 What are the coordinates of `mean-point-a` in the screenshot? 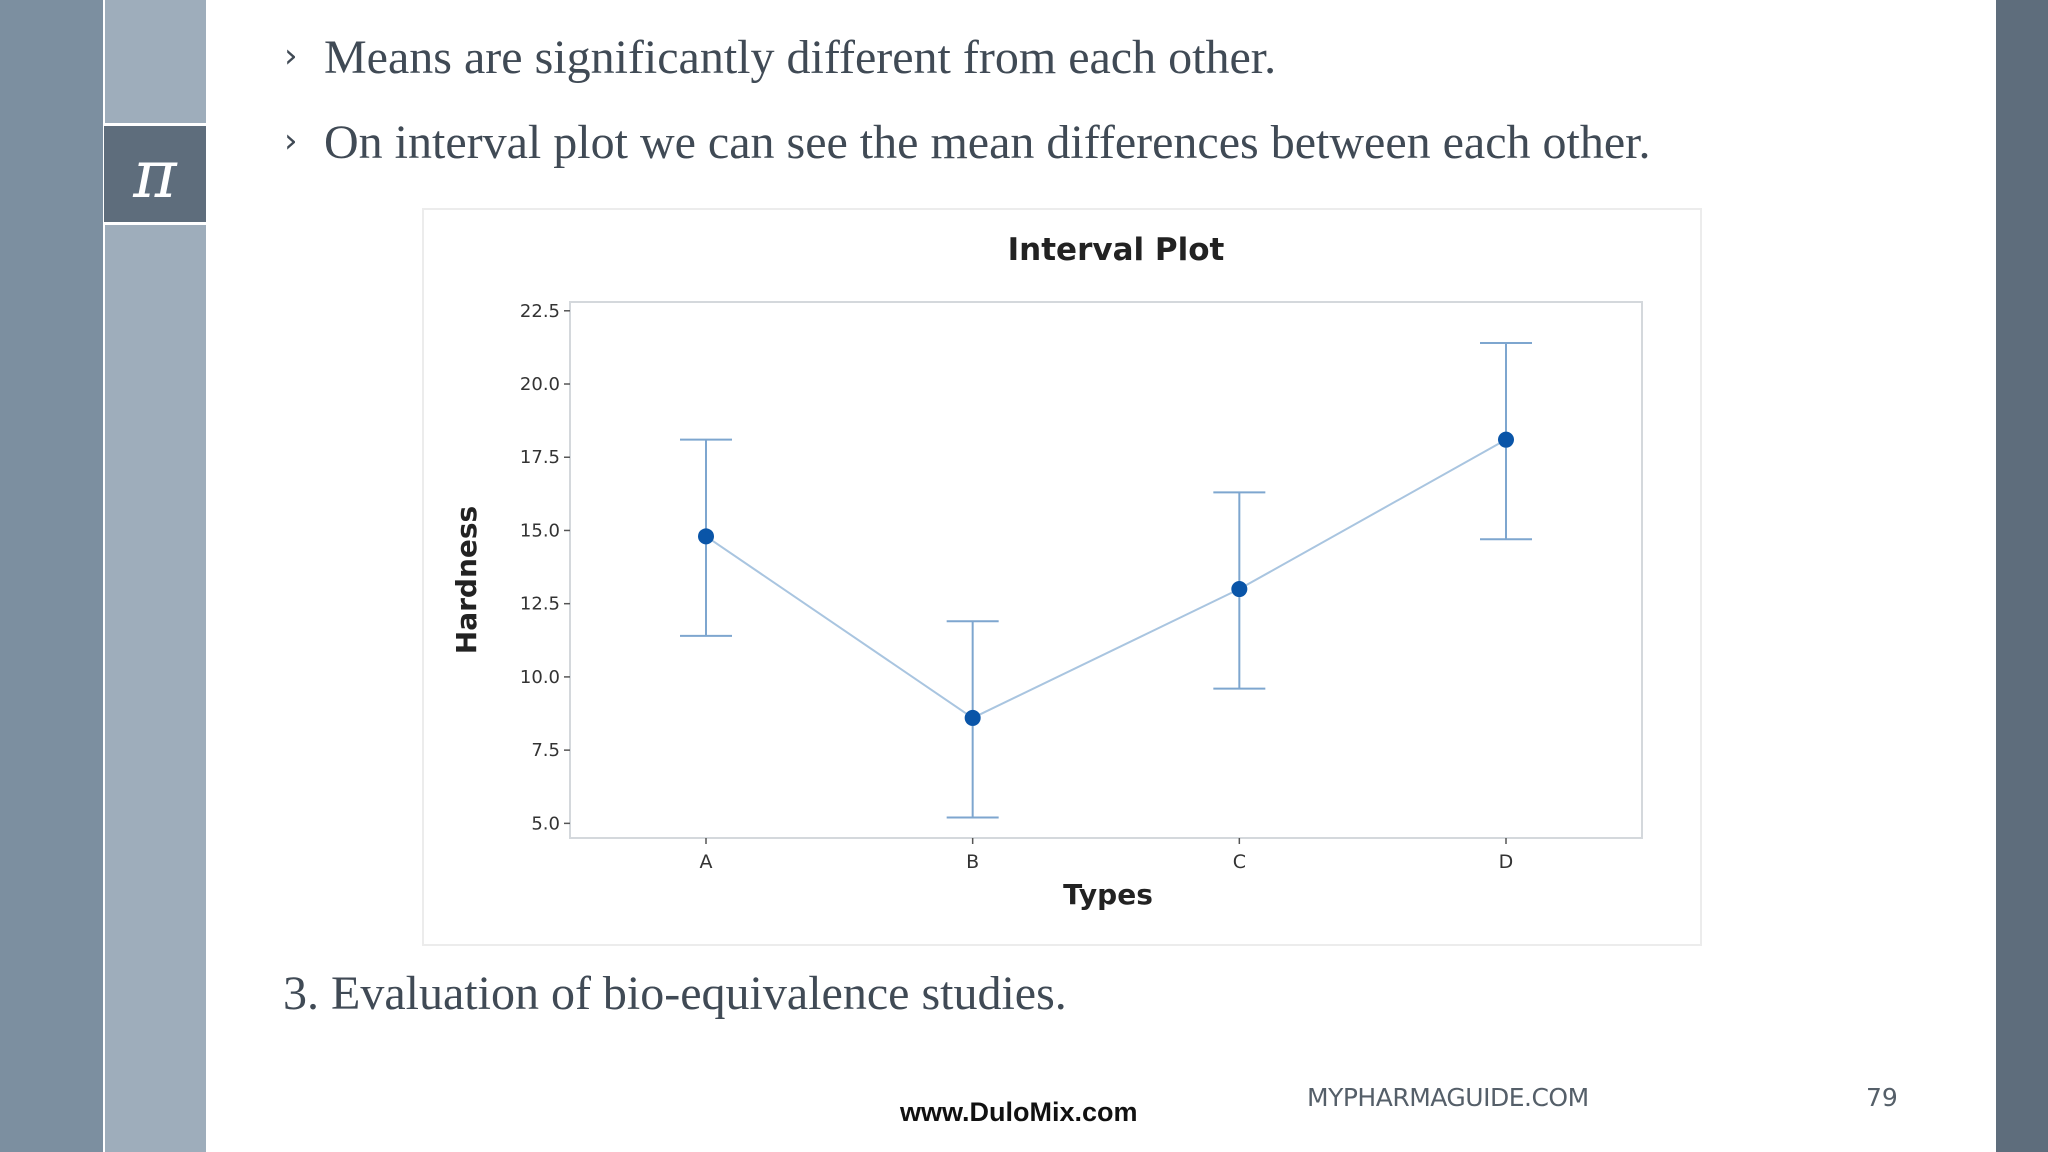 It's located at (706, 536).